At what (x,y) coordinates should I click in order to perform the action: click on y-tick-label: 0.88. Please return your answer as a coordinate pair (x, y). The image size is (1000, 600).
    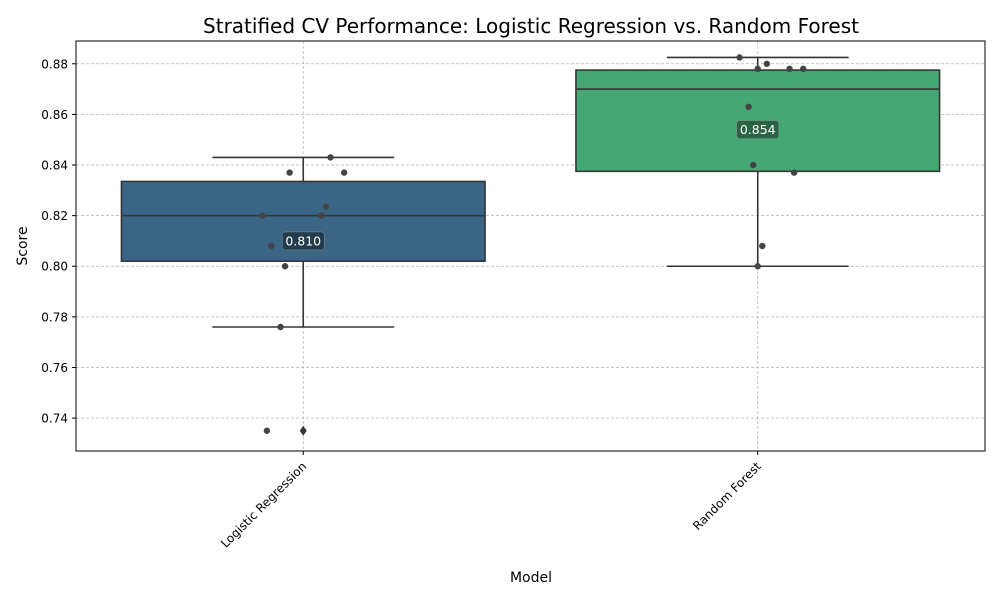
    Looking at the image, I should click on (54, 64).